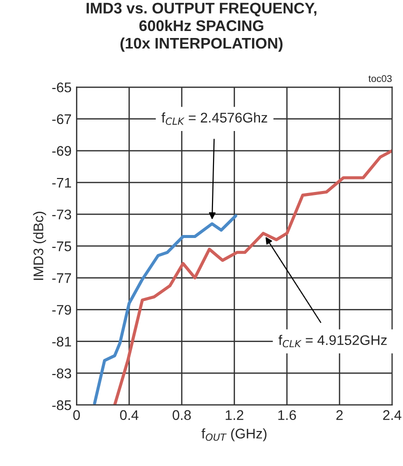 Image resolution: width=403 pixels, height=466 pixels. Describe the element at coordinates (339, 415) in the screenshot. I see `x-tick-label: 2` at that location.